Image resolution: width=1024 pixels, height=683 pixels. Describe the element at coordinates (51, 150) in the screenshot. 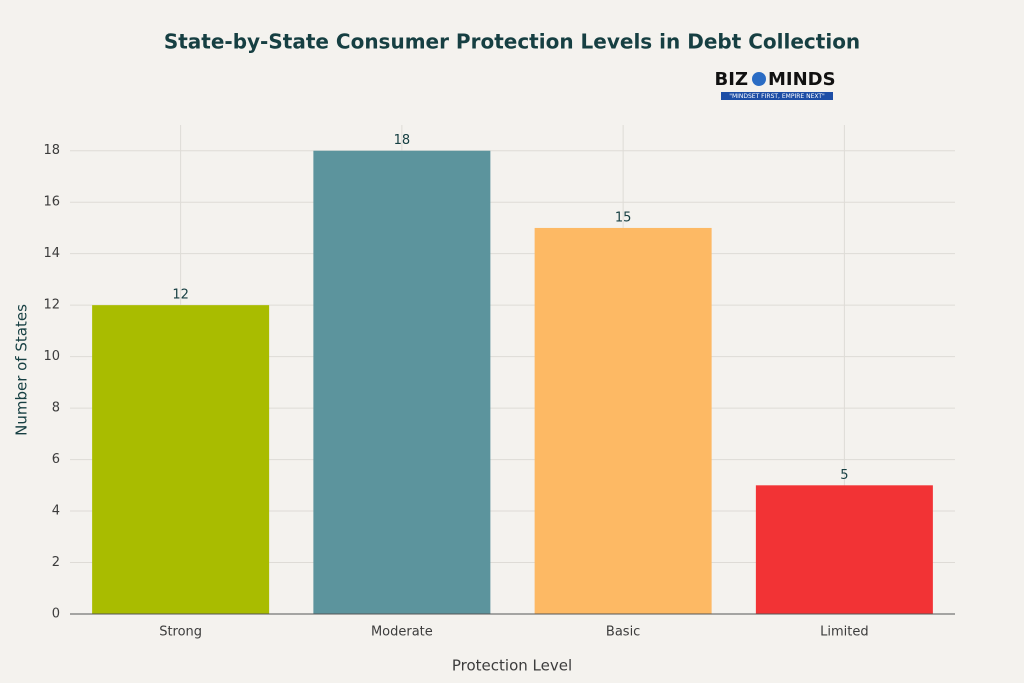

I see `y-tick-label: 18` at that location.